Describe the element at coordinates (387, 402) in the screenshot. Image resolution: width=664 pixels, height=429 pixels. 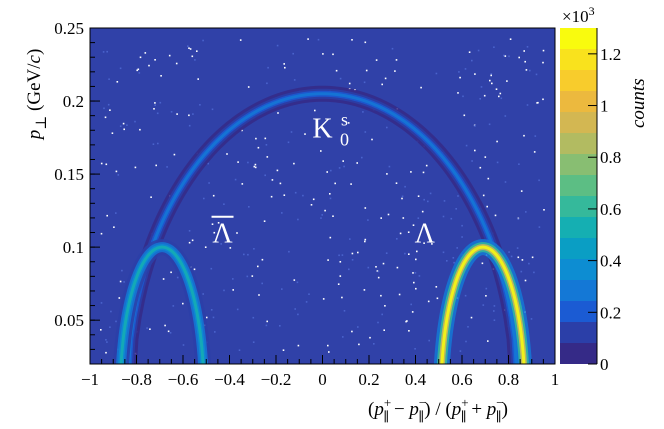
I see `x-title-sup: +` at that location.